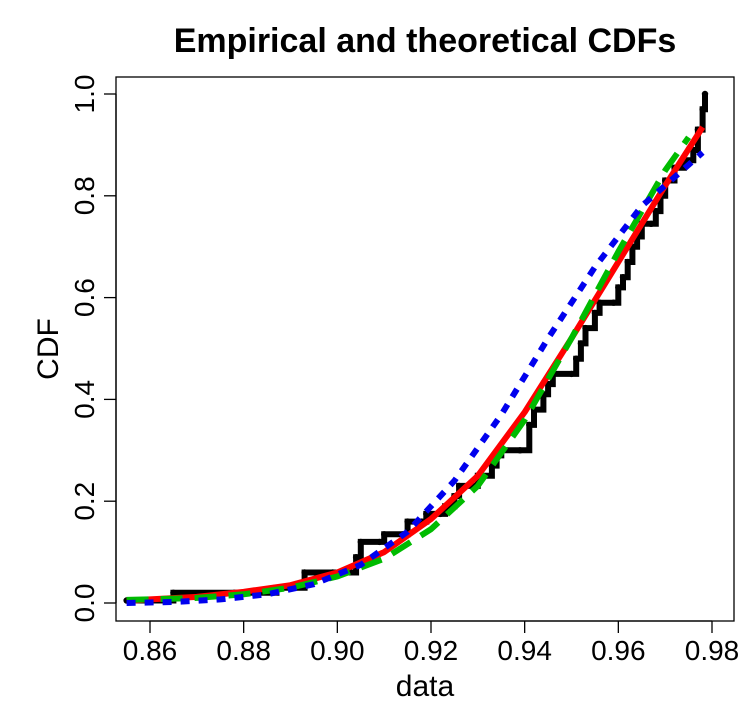 This screenshot has width=754, height=721. Describe the element at coordinates (48, 349) in the screenshot. I see `y-axis-label: CDF` at that location.